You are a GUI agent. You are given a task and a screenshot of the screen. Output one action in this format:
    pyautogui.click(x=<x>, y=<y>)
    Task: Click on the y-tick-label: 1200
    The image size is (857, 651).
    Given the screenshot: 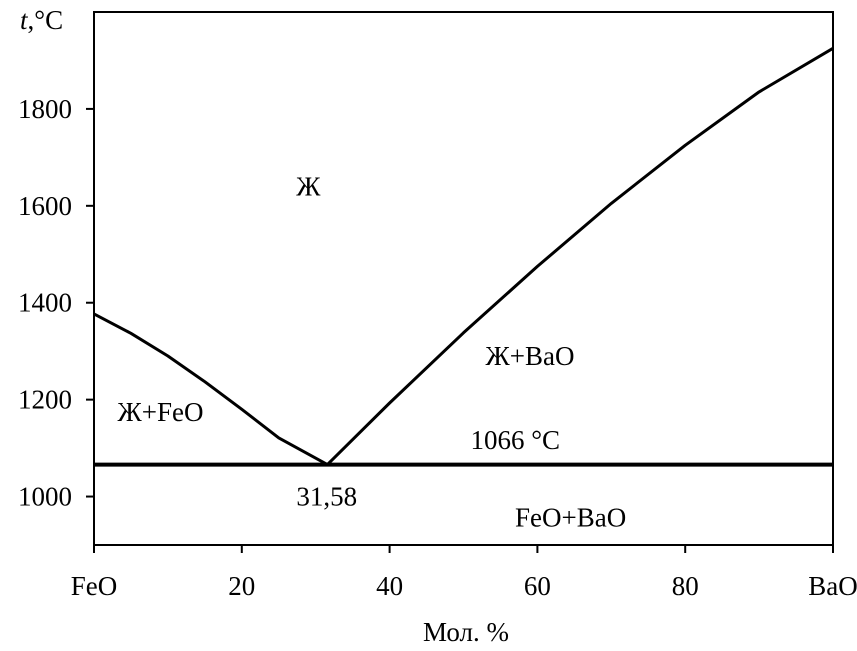 What is the action you would take?
    pyautogui.click(x=45, y=400)
    